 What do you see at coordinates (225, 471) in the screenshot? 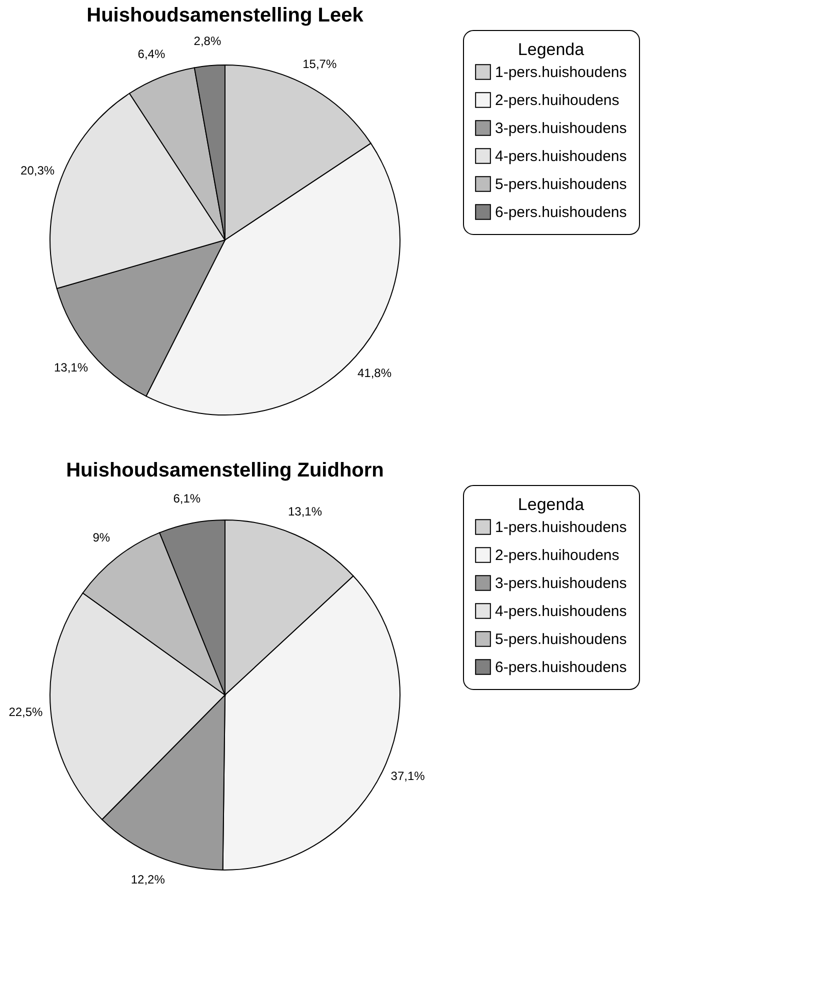
I see `chart-title: Huishoudsamenstelling Zuidhorn` at bounding box center [225, 471].